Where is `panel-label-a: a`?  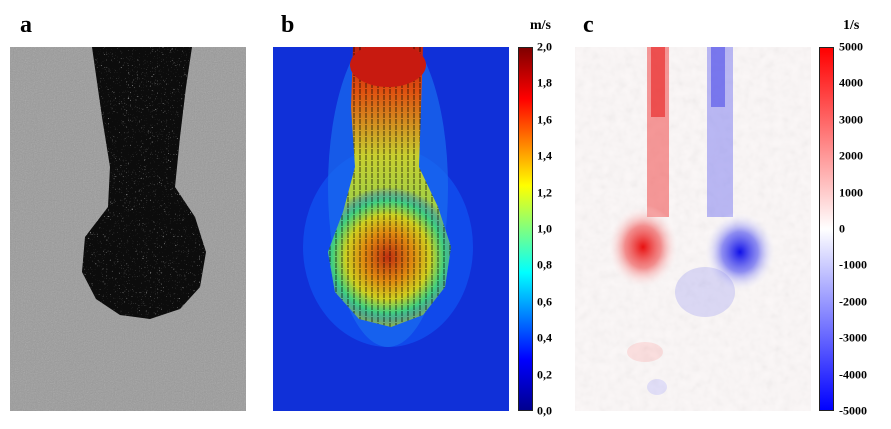
panel-label-a: a is located at coordinates (26, 25).